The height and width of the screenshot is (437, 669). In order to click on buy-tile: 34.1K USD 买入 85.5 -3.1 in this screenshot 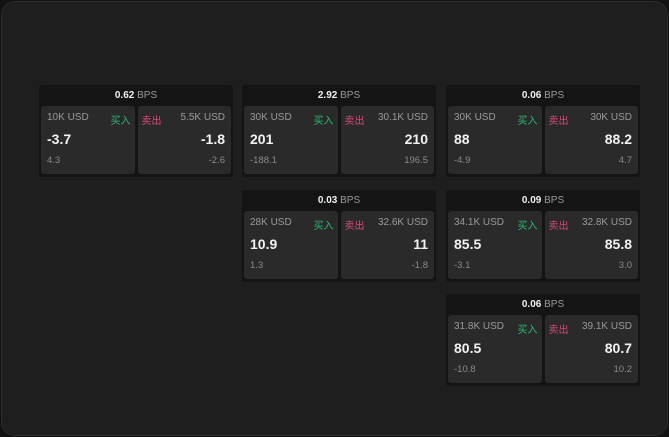, I will do `click(495, 245)`.